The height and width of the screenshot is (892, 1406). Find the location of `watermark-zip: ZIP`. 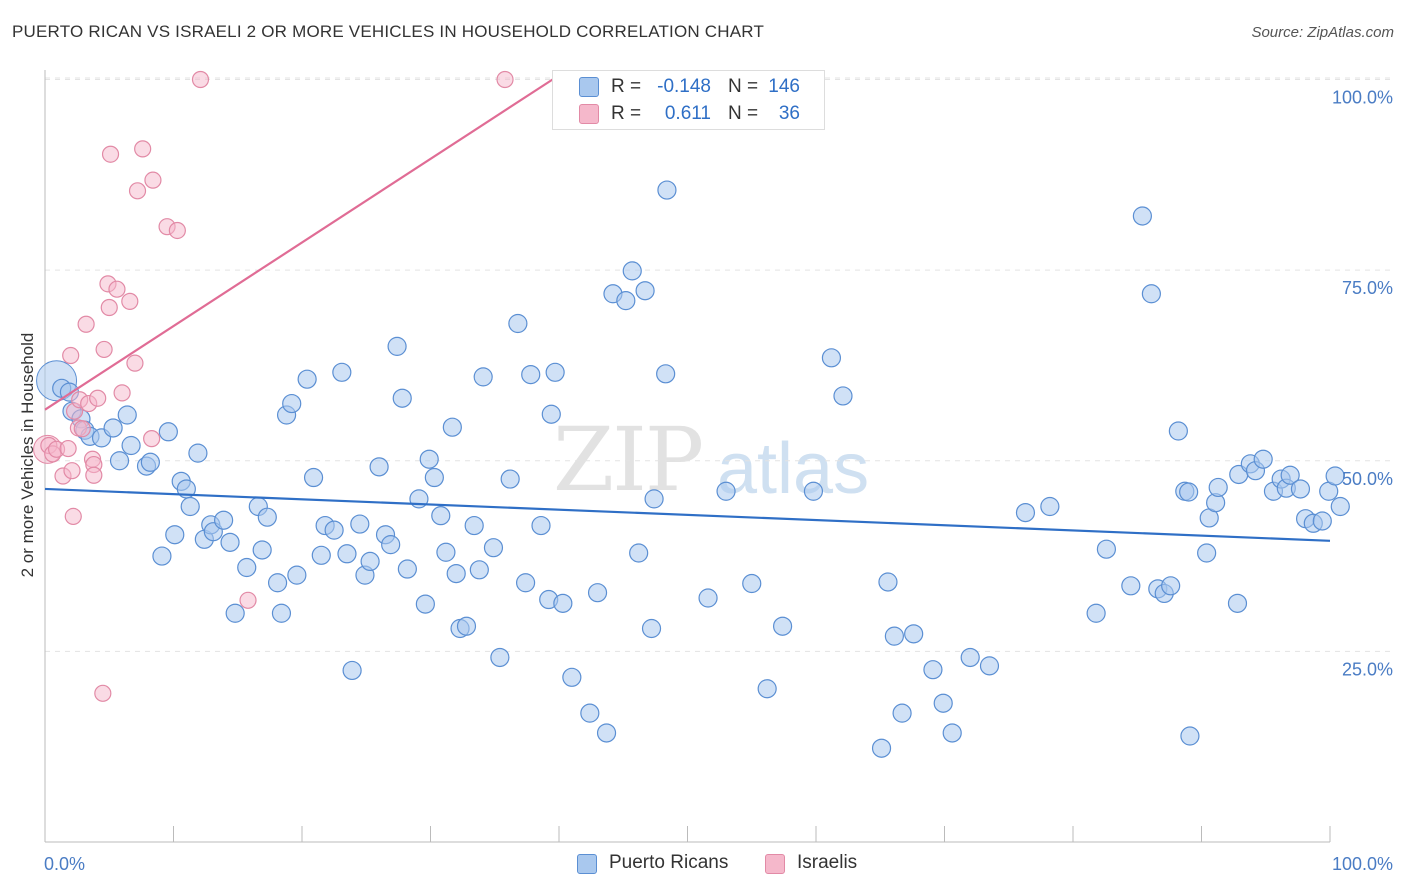

watermark-zip: ZIP is located at coordinates (628, 459).